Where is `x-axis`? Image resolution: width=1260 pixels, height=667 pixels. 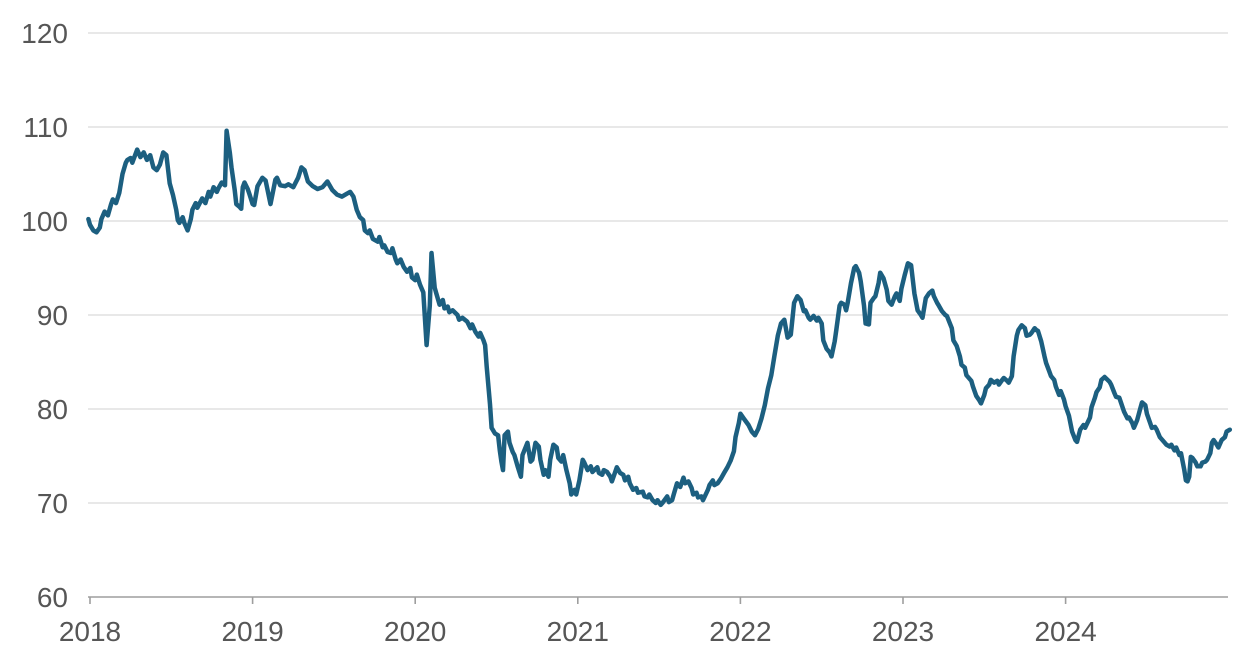 x-axis is located at coordinates (658, 600).